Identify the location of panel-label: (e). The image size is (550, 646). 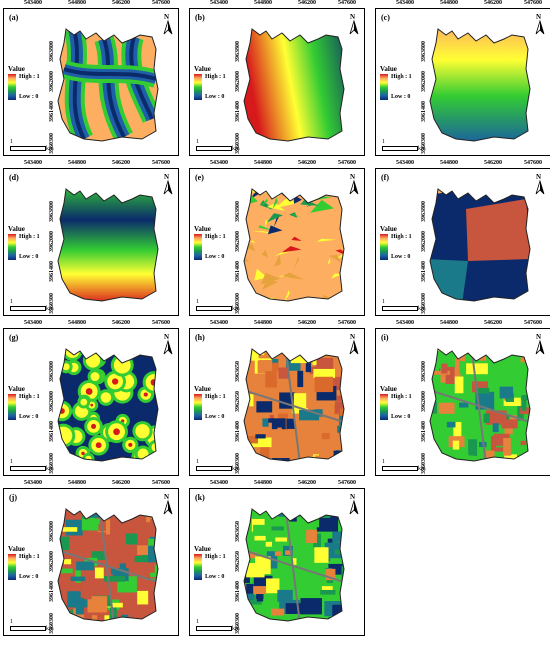
(199, 177).